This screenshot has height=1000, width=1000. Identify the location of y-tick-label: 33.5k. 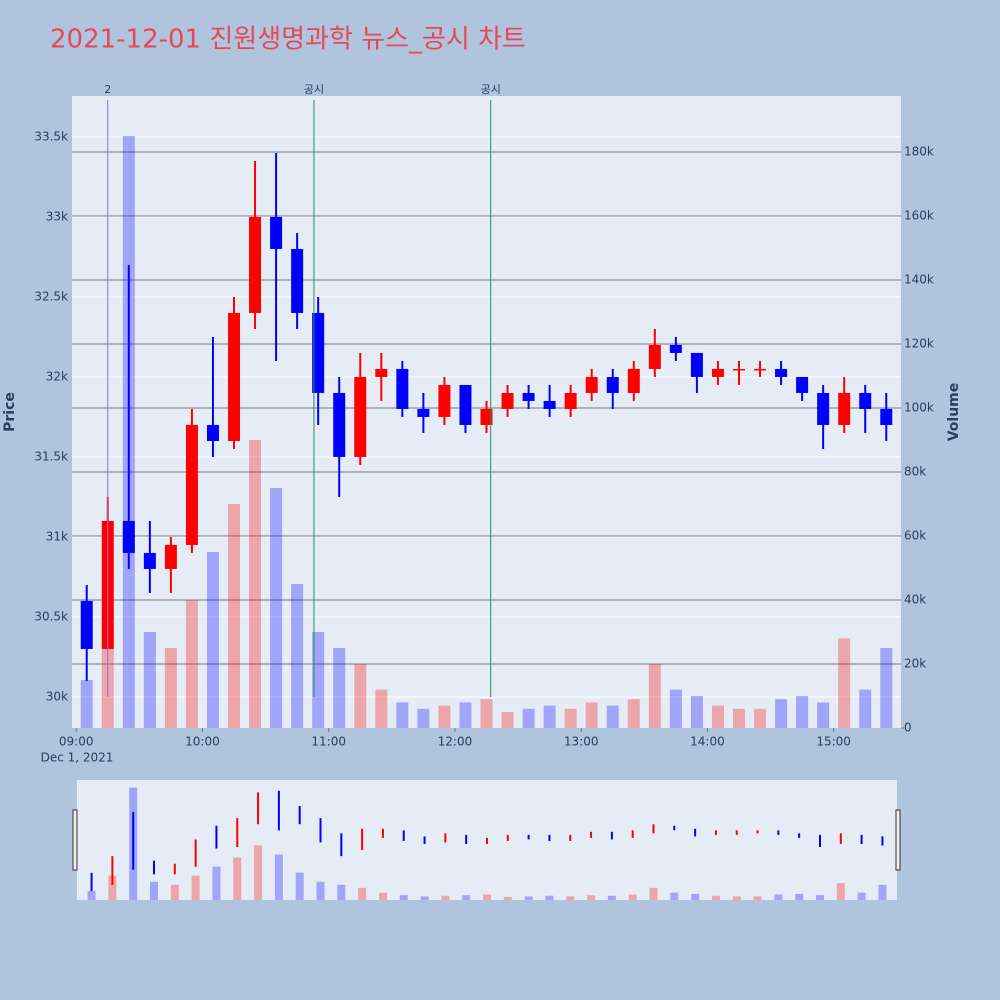
(51, 136).